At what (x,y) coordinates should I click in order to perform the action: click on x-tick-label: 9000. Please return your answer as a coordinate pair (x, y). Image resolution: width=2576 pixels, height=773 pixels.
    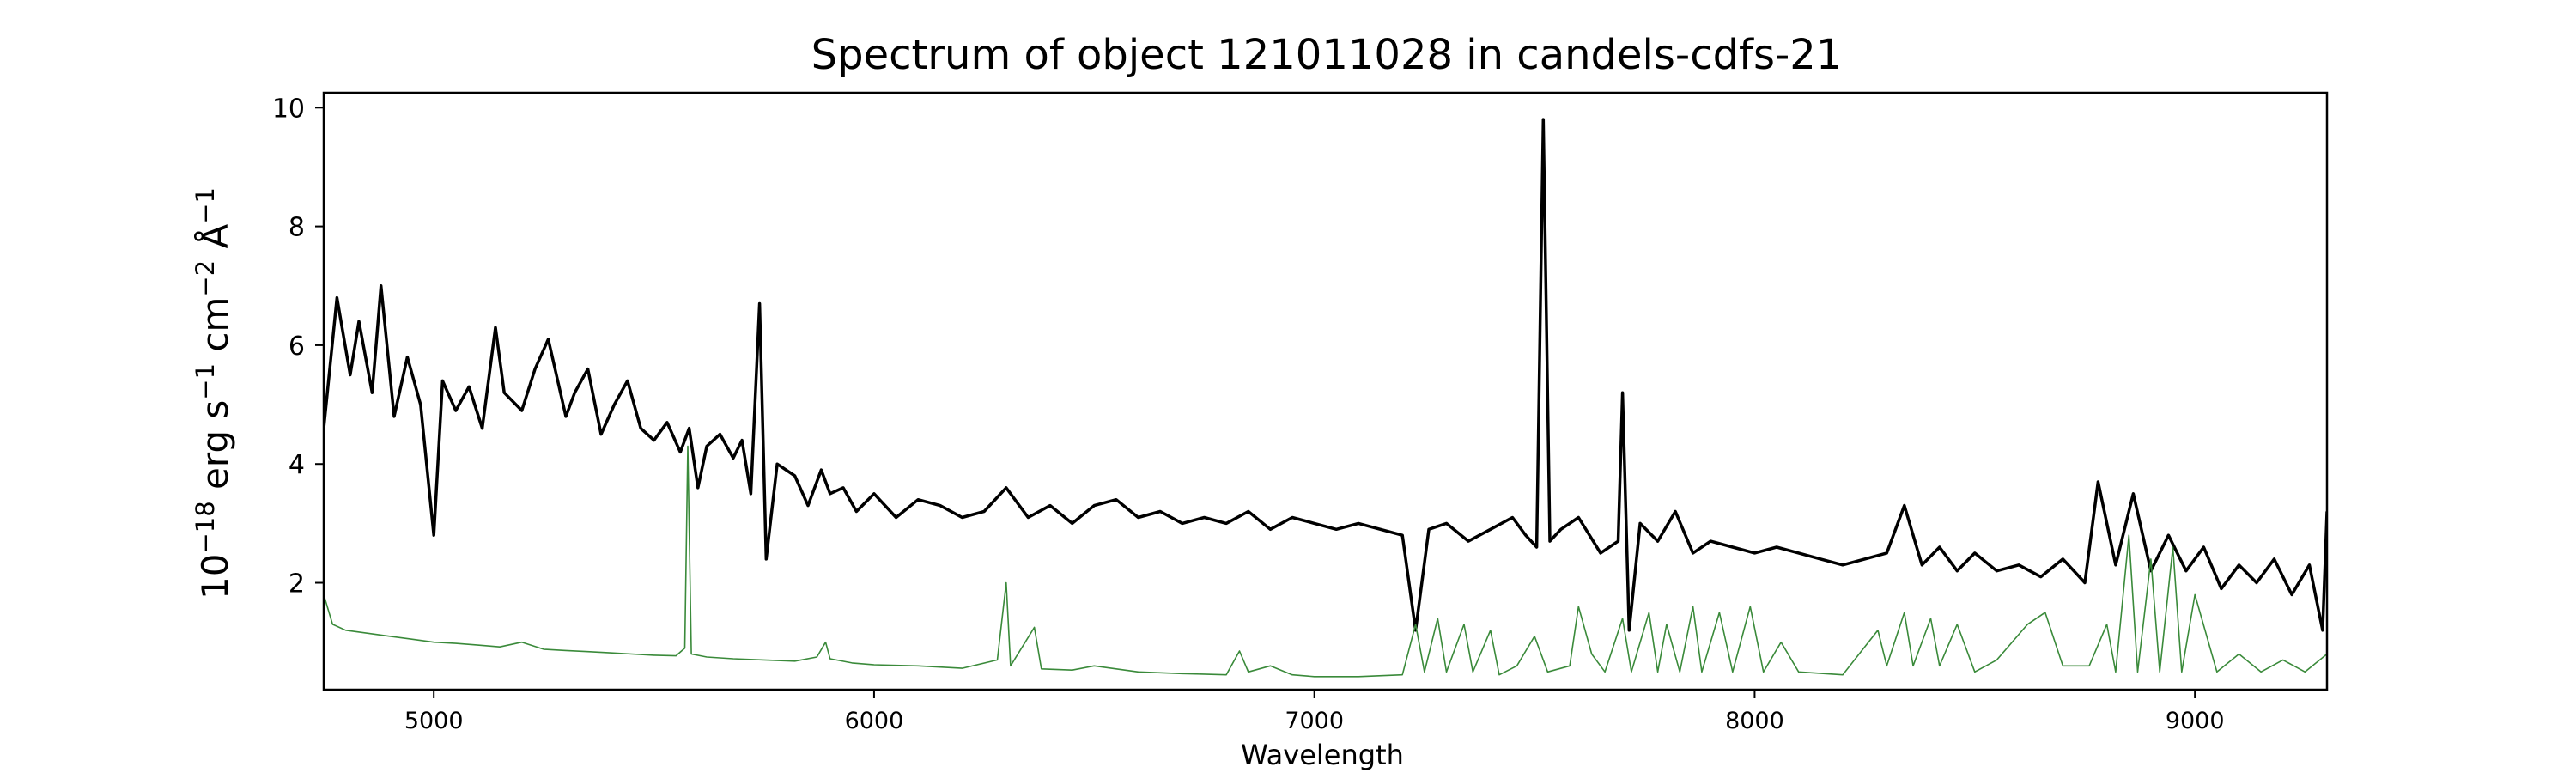
    Looking at the image, I should click on (2195, 721).